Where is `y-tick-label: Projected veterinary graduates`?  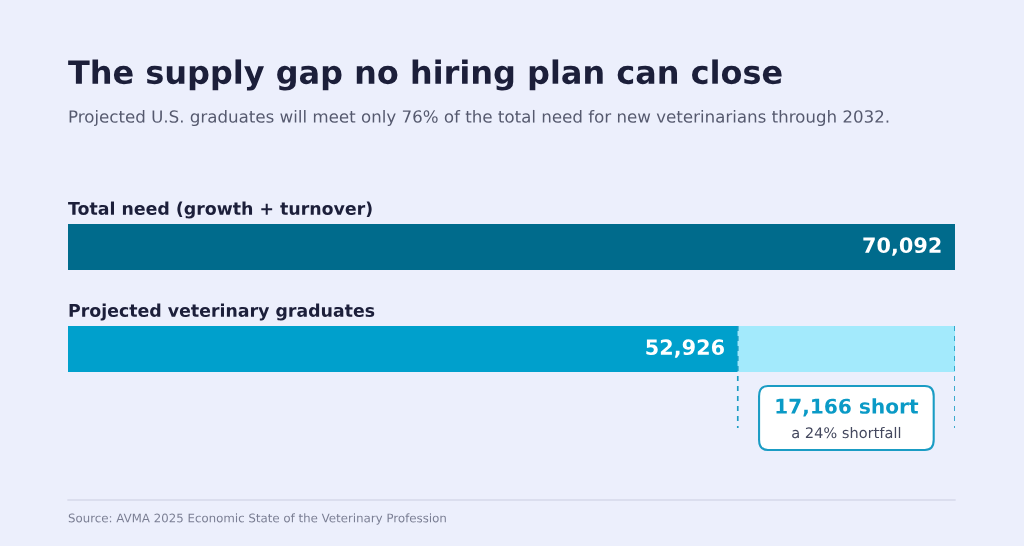 y-tick-label: Projected veterinary graduates is located at coordinates (222, 312).